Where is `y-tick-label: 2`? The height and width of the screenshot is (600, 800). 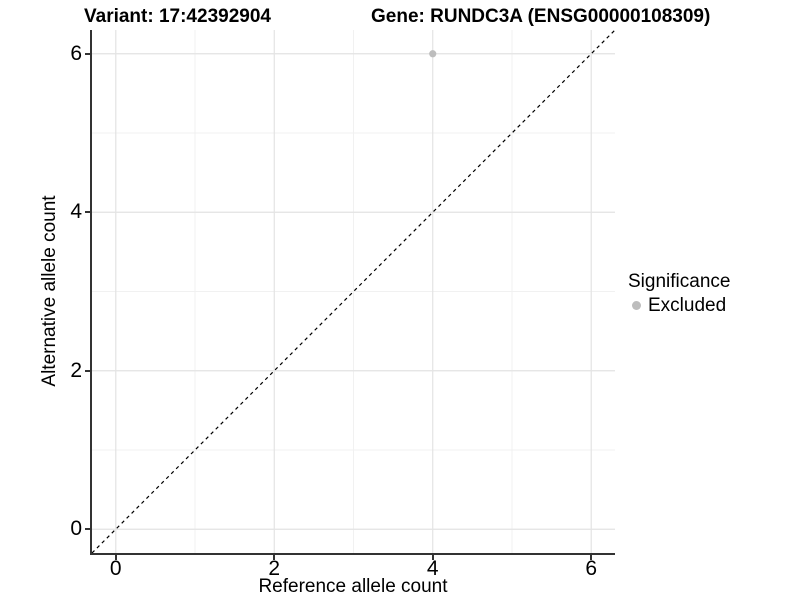 y-tick-label: 2 is located at coordinates (76, 370).